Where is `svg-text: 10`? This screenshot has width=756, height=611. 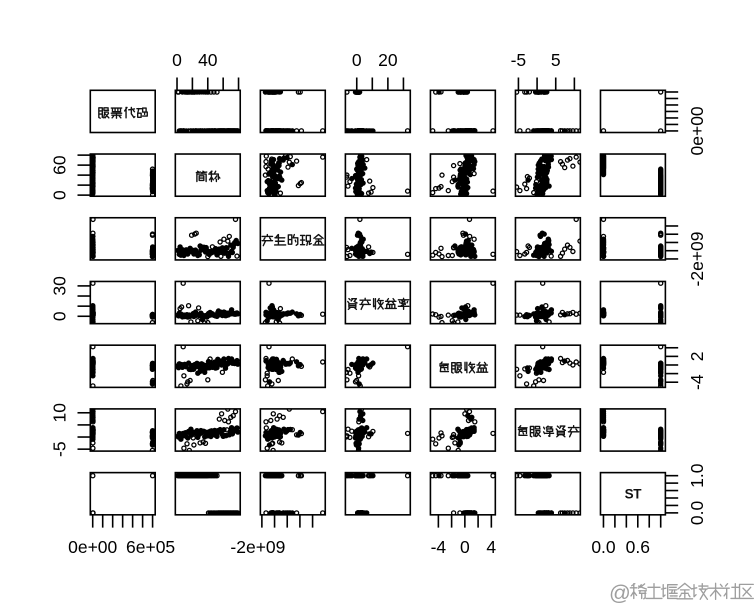 svg-text: 10 is located at coordinates (60, 413).